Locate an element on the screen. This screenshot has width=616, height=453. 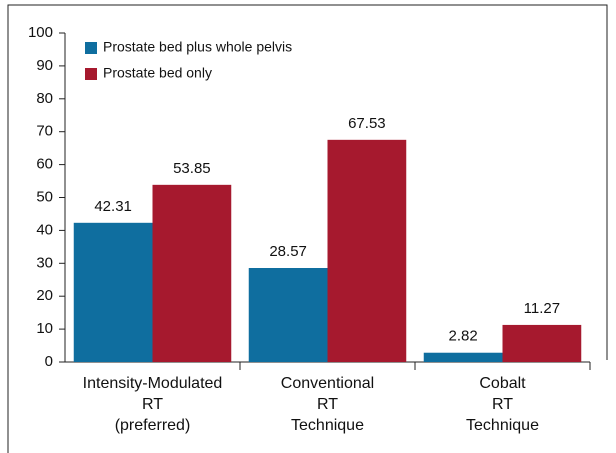
y-tick-label: 40 is located at coordinates (44, 229).